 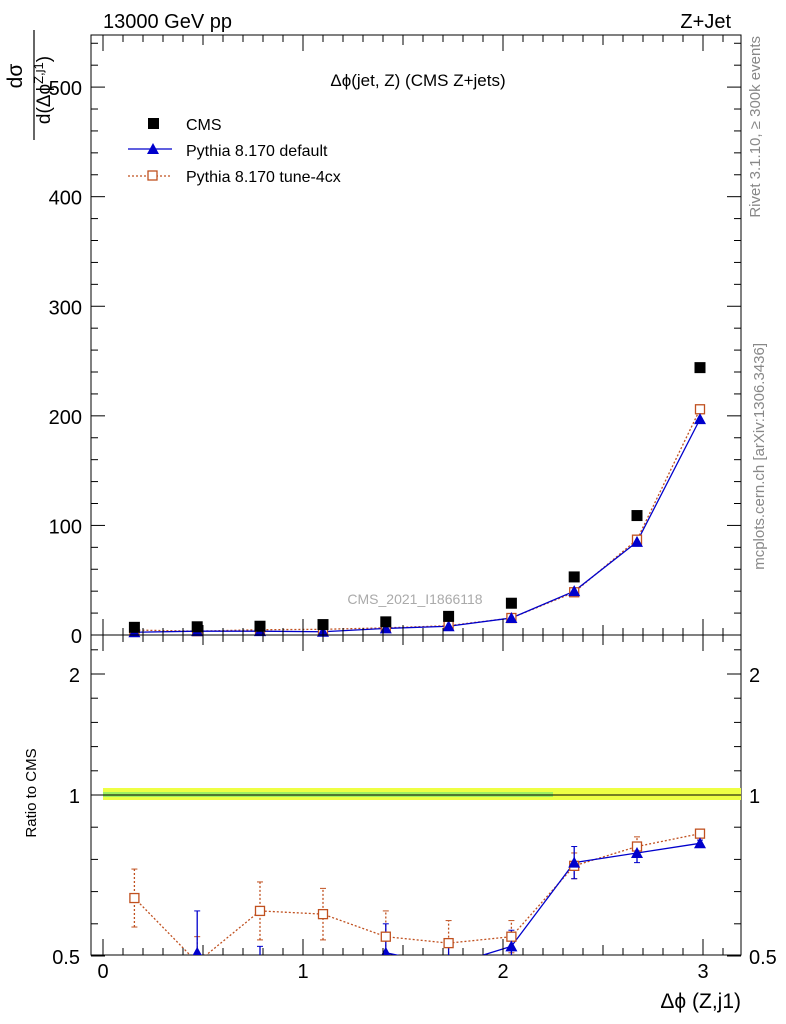 What do you see at coordinates (702, 972) in the screenshot?
I see `x-tick-label: 3` at bounding box center [702, 972].